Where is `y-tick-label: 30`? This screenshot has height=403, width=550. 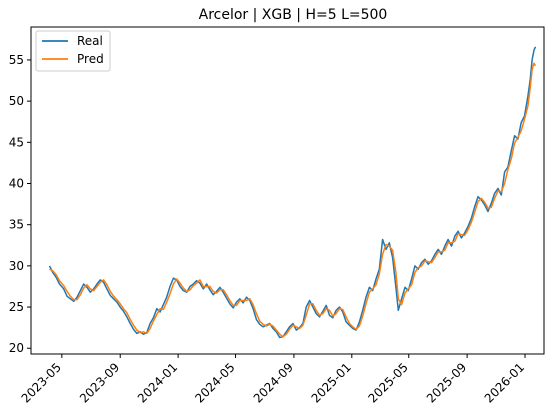
y-tick-label: 30 is located at coordinates (16, 266).